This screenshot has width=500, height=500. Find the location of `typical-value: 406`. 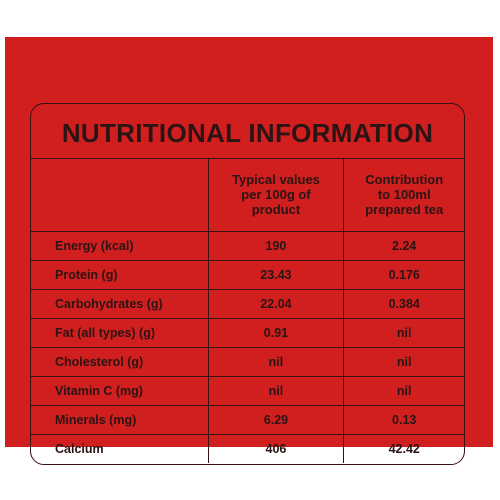

typical-value: 406 is located at coordinates (276, 448).